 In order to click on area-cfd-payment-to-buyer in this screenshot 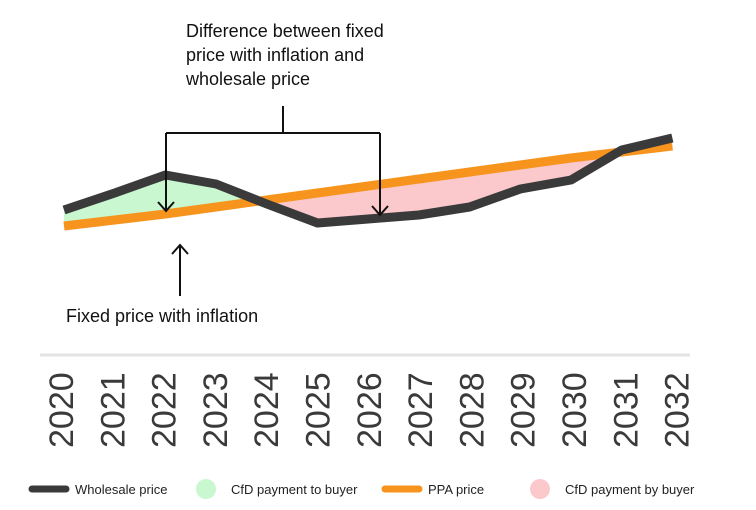, I will do `click(162, 200)`.